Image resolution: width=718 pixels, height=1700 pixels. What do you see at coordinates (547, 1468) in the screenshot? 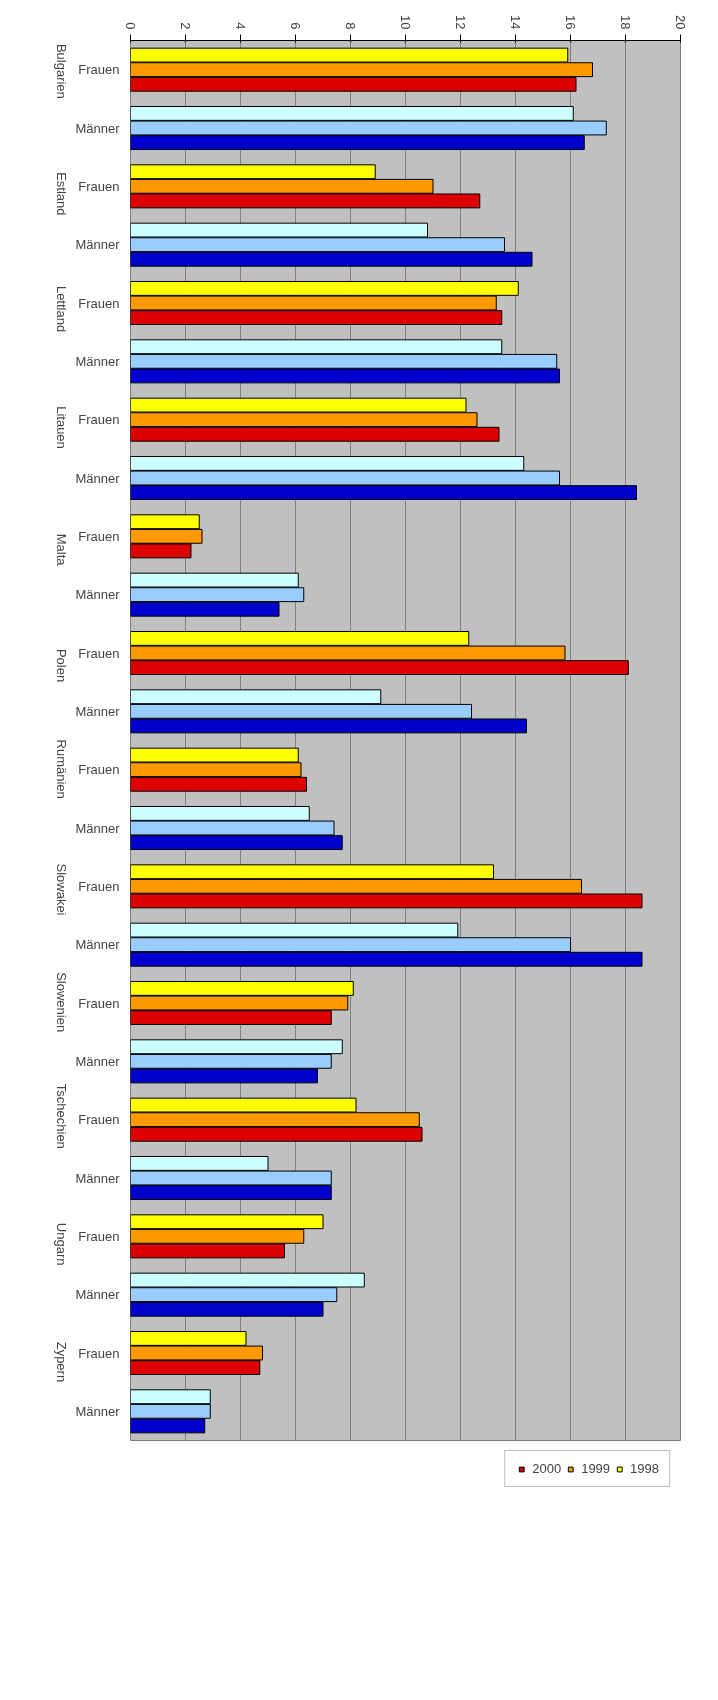
I see `legend-label: 2000` at bounding box center [547, 1468].